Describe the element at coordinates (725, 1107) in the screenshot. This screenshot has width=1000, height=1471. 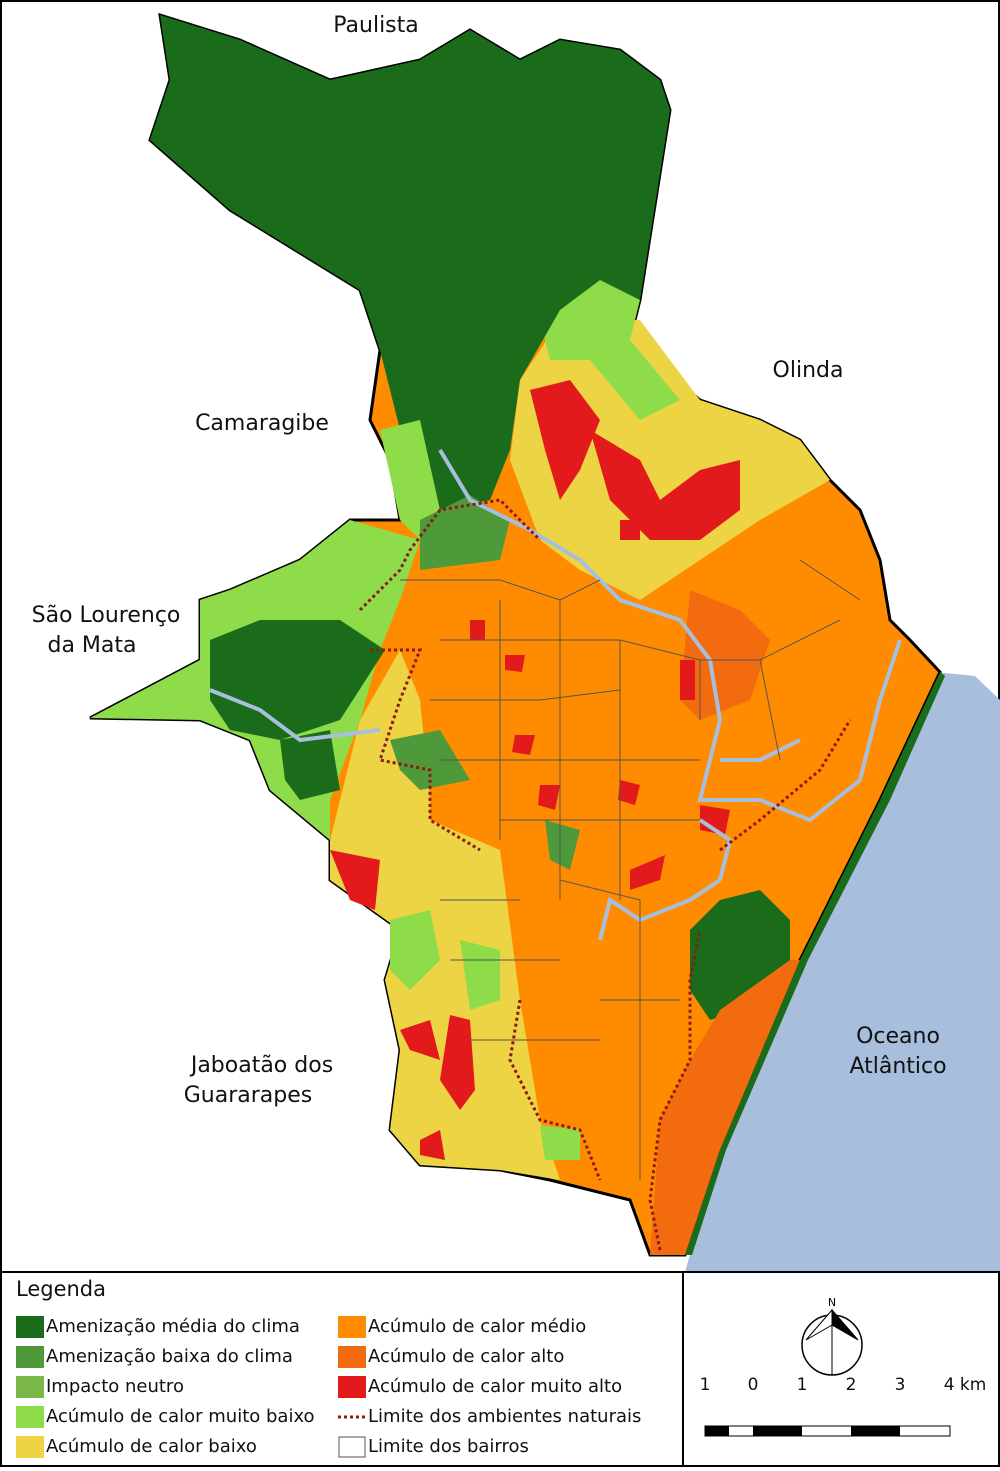
I see `zone-dark-orange-coast` at that location.